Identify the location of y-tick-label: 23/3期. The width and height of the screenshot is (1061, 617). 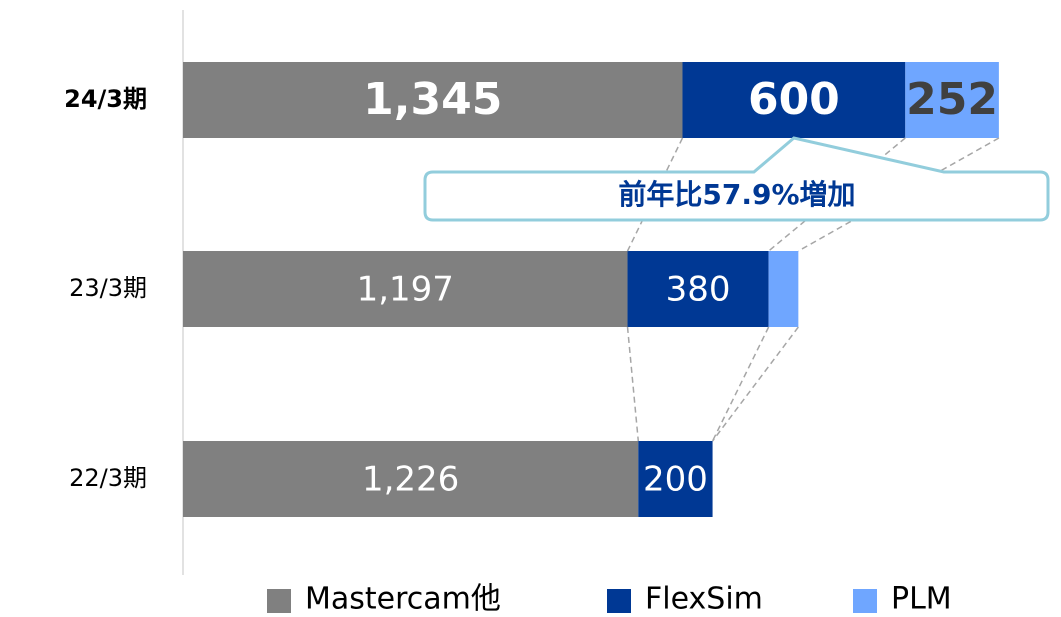
(108, 288).